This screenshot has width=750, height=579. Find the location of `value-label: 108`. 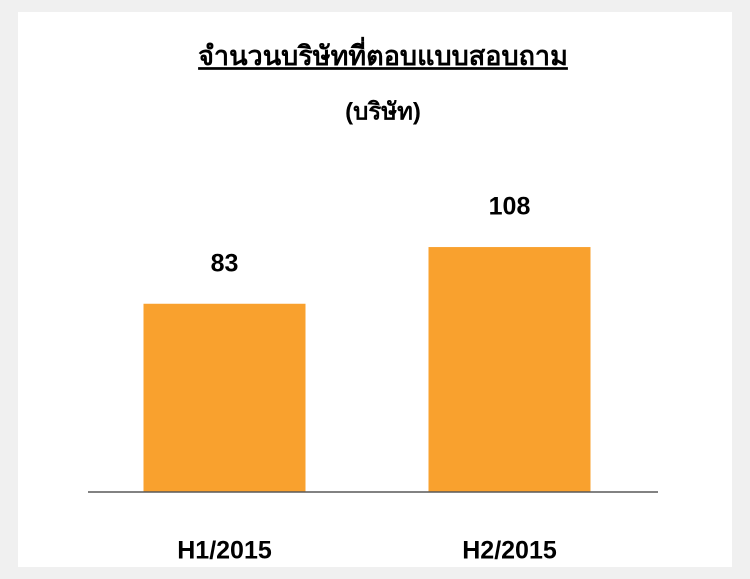

value-label: 108 is located at coordinates (510, 207).